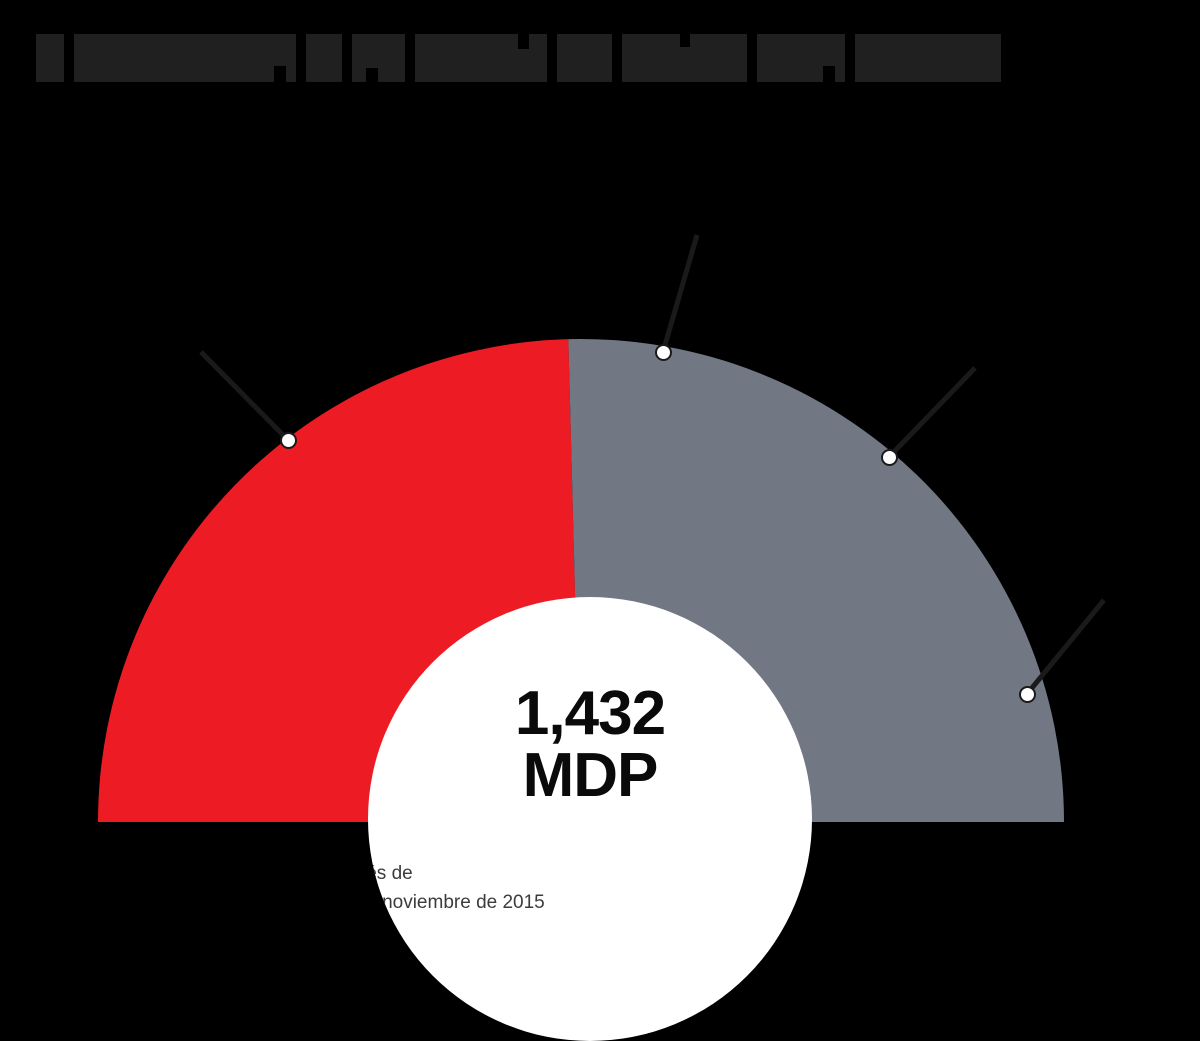 The height and width of the screenshot is (1041, 1200). What do you see at coordinates (590, 775) in the screenshot?
I see `gauge-center-unit: MDP` at bounding box center [590, 775].